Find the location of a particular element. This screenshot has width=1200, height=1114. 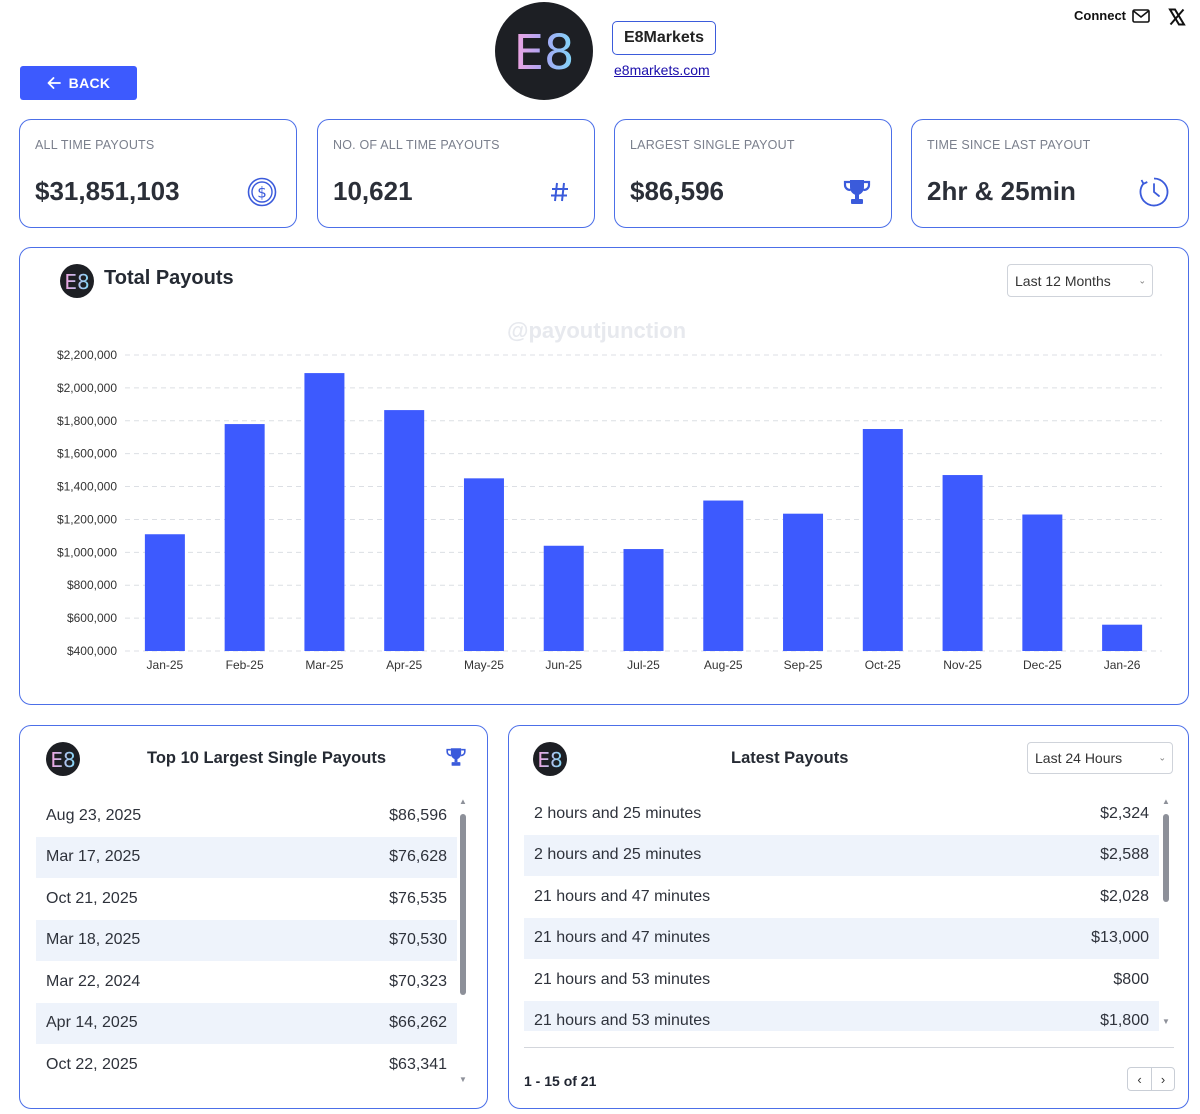

payout-amount: $70,530 is located at coordinates (418, 940).